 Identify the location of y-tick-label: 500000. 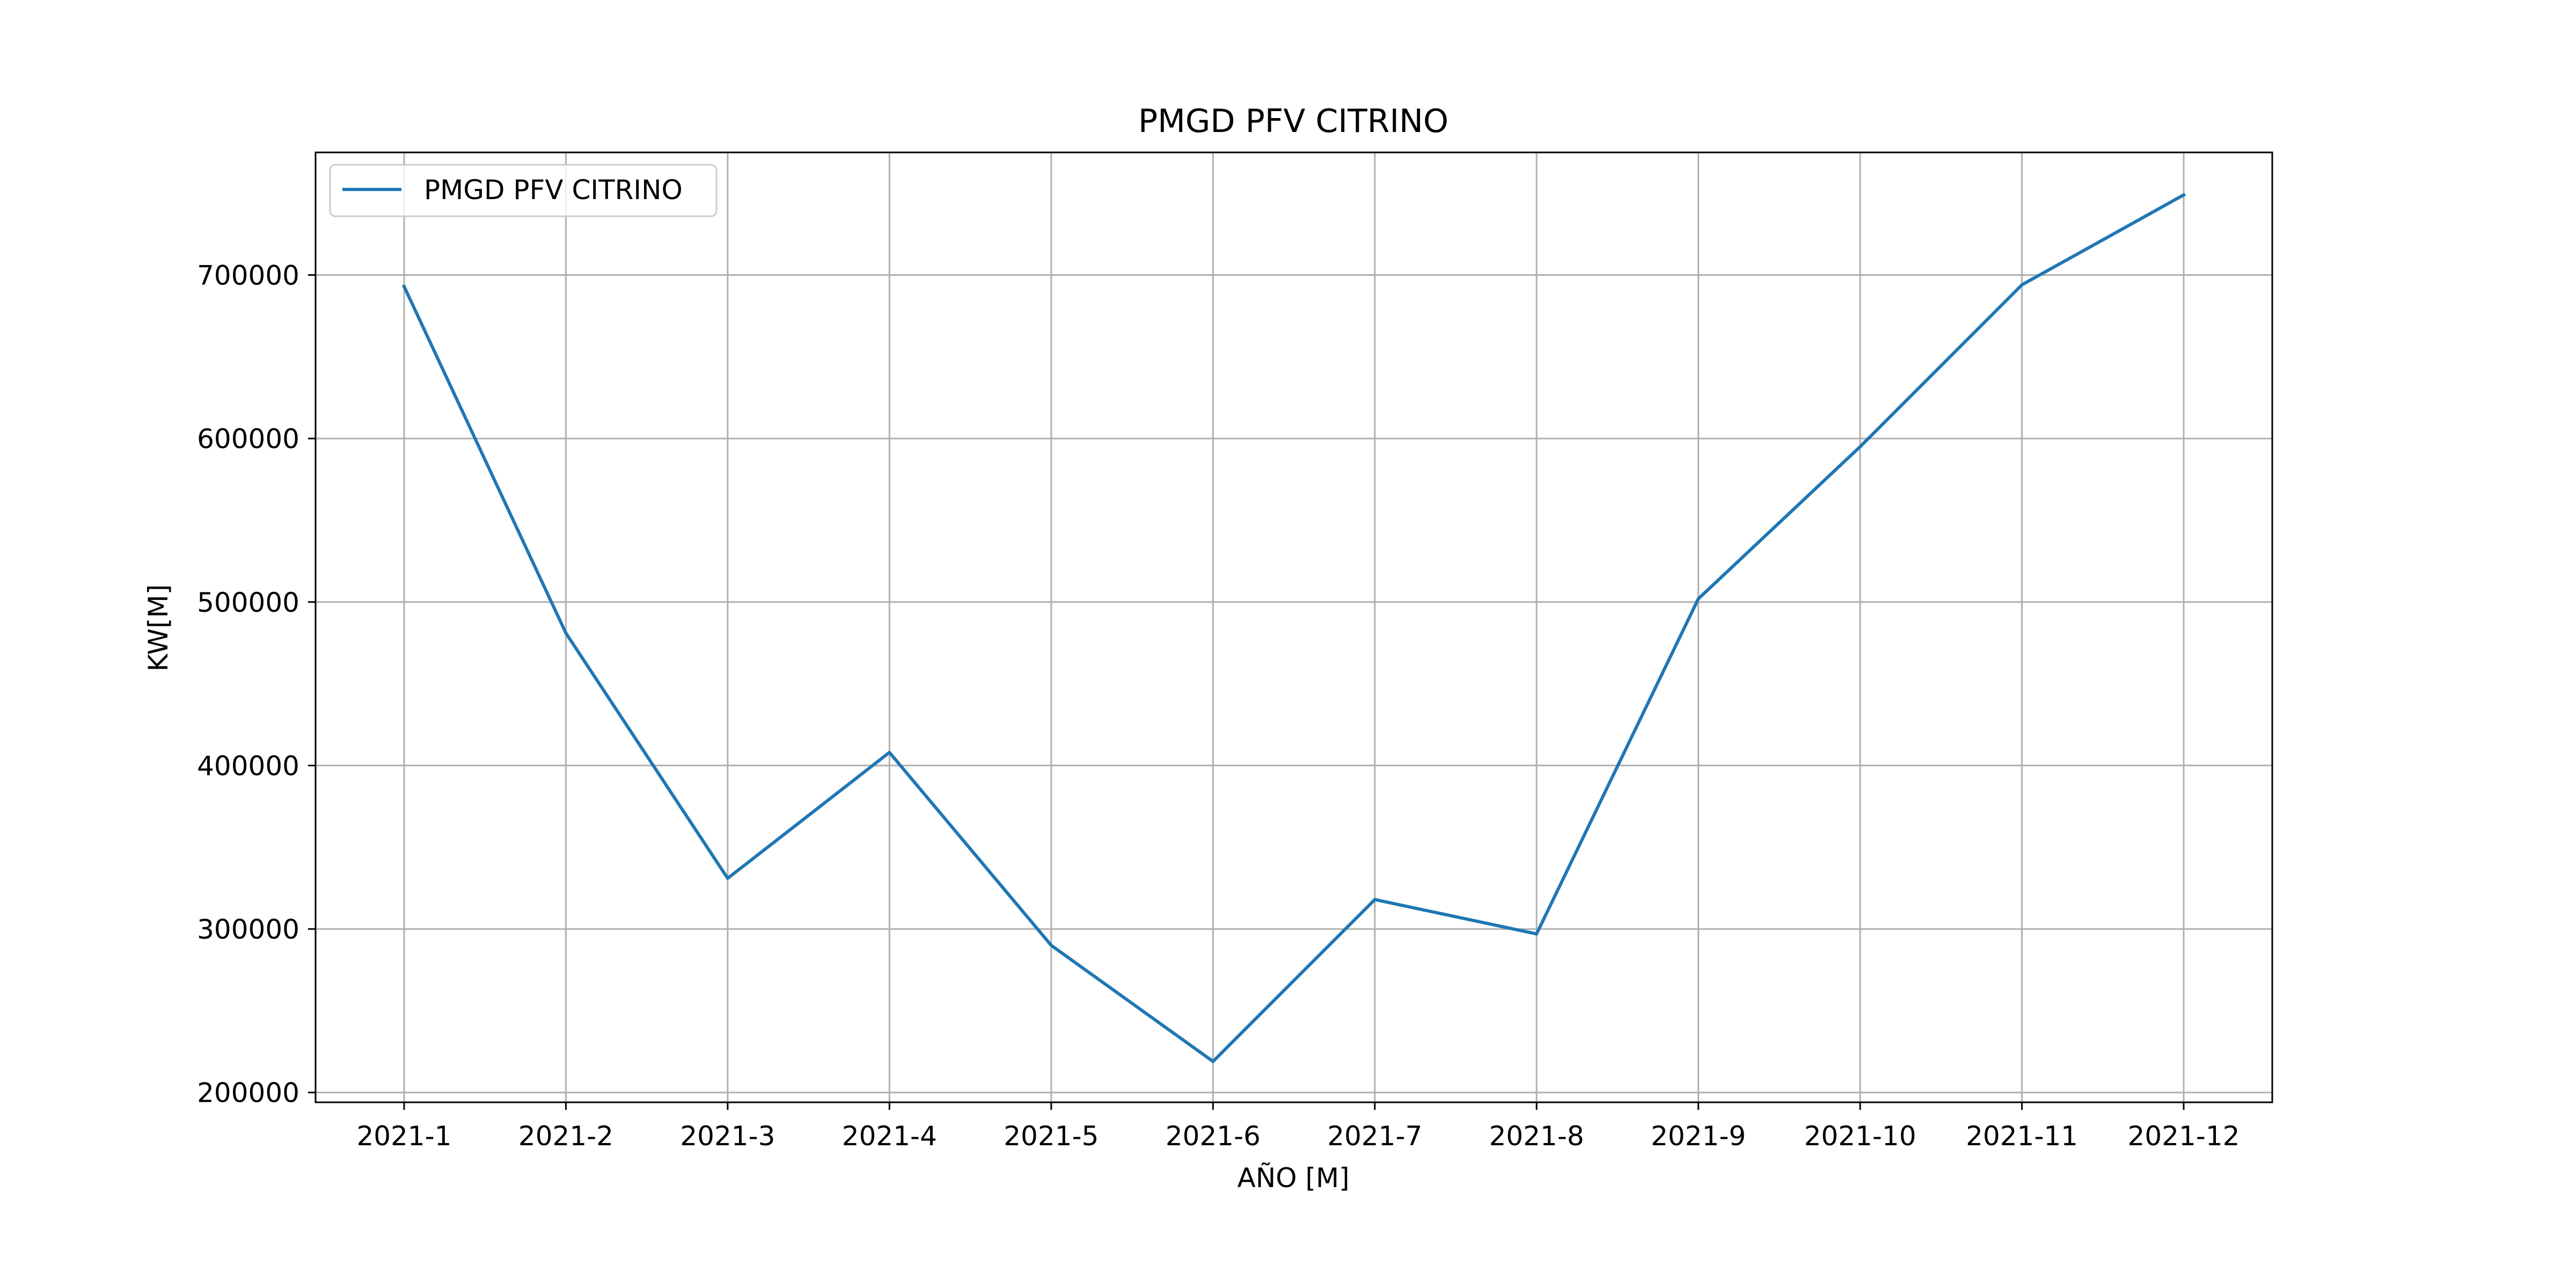
(248, 602).